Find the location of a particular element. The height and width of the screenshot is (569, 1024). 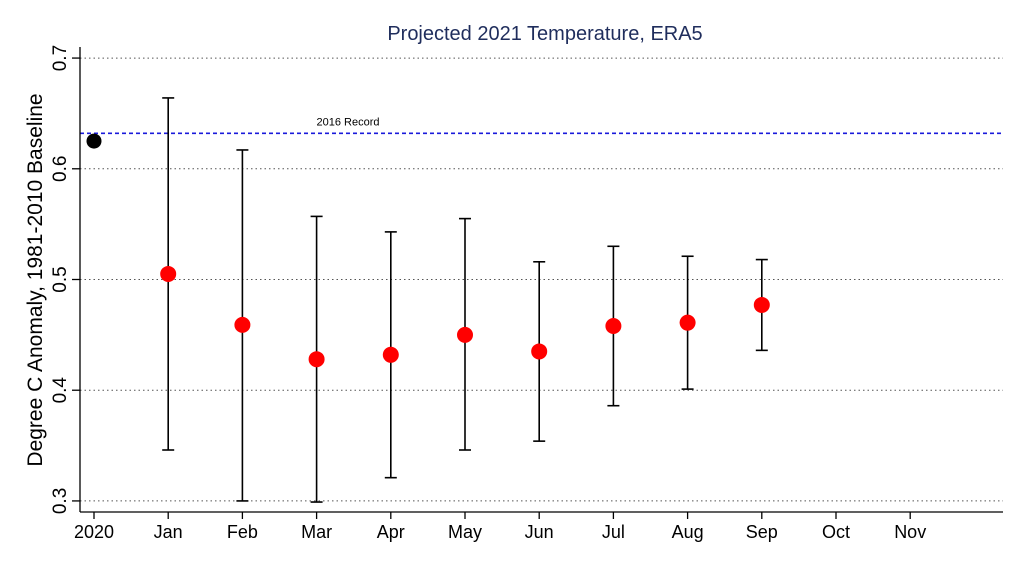

data-point-2020 is located at coordinates (94, 141).